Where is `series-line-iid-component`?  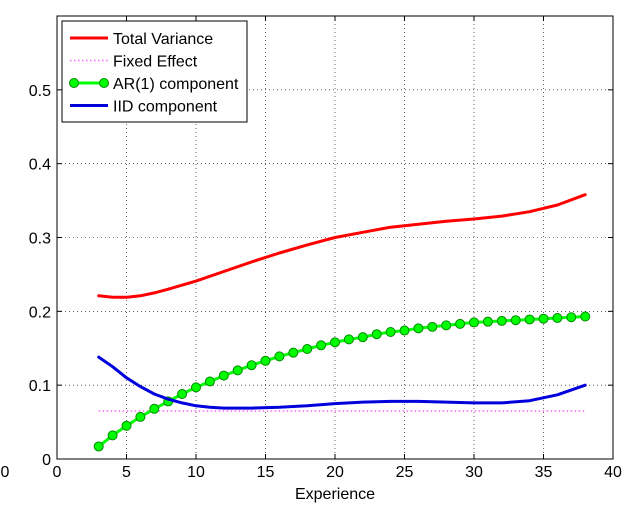
series-line-iid-component is located at coordinates (342, 382).